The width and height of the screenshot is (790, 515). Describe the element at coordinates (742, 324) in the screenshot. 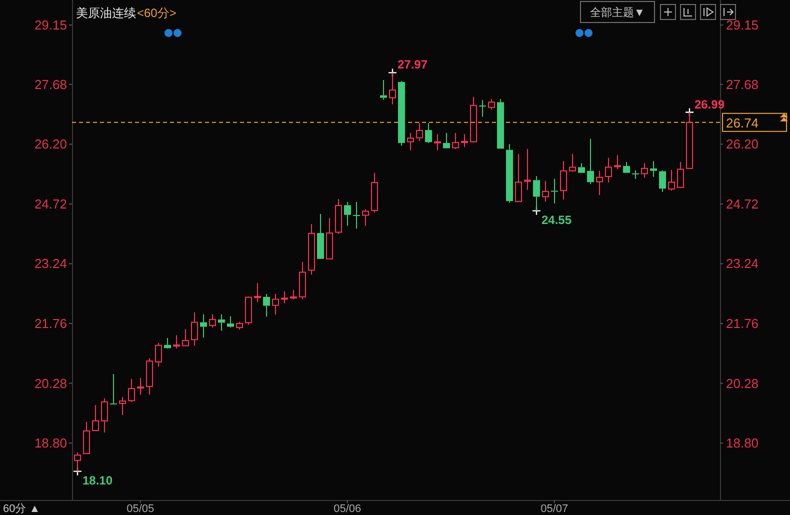

I see `y2-tick-label: 21.76` at that location.